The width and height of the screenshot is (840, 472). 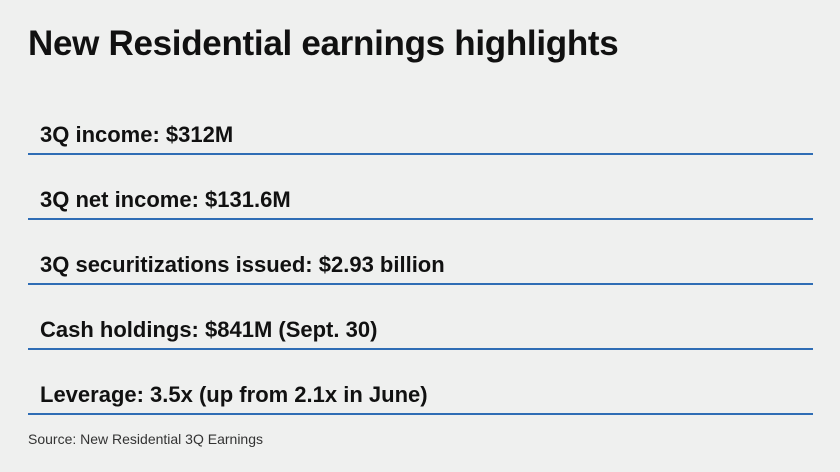 I want to click on highlight-cash-holdings: Cash holdings: $841M (Sept. 30), so click(x=209, y=329).